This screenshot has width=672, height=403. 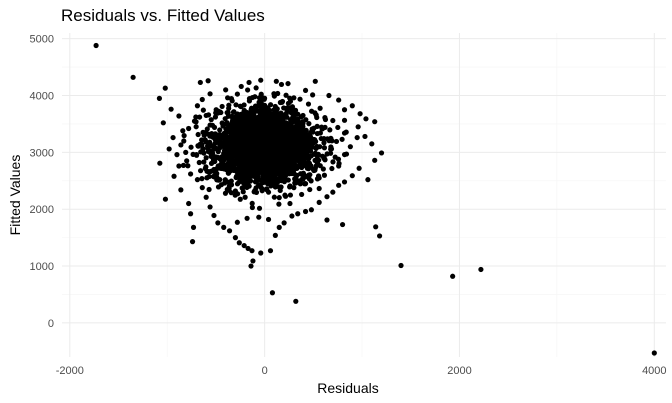 I want to click on y-tick-labels: 0 1000 2000 3000 4000 5000, so click(x=42, y=182).